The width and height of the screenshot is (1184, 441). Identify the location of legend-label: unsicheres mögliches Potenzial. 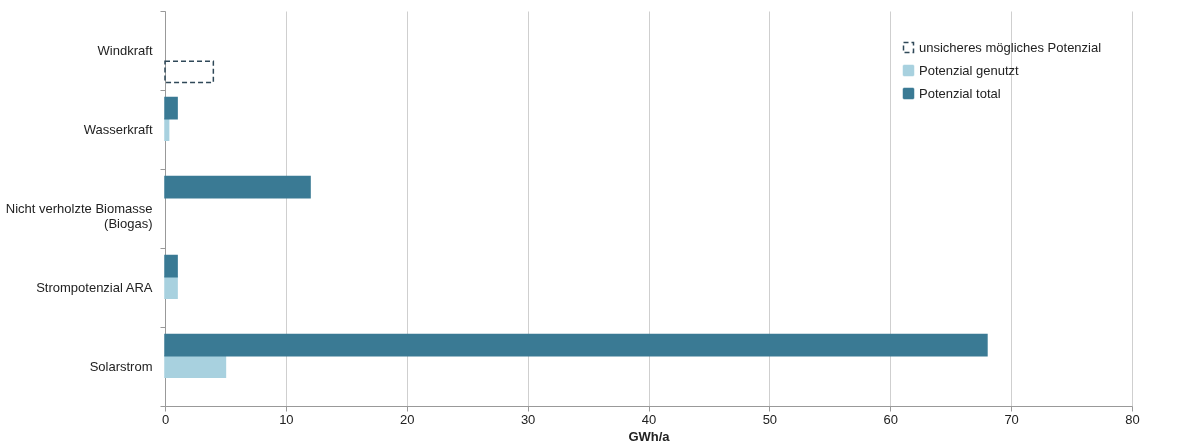
(1010, 47).